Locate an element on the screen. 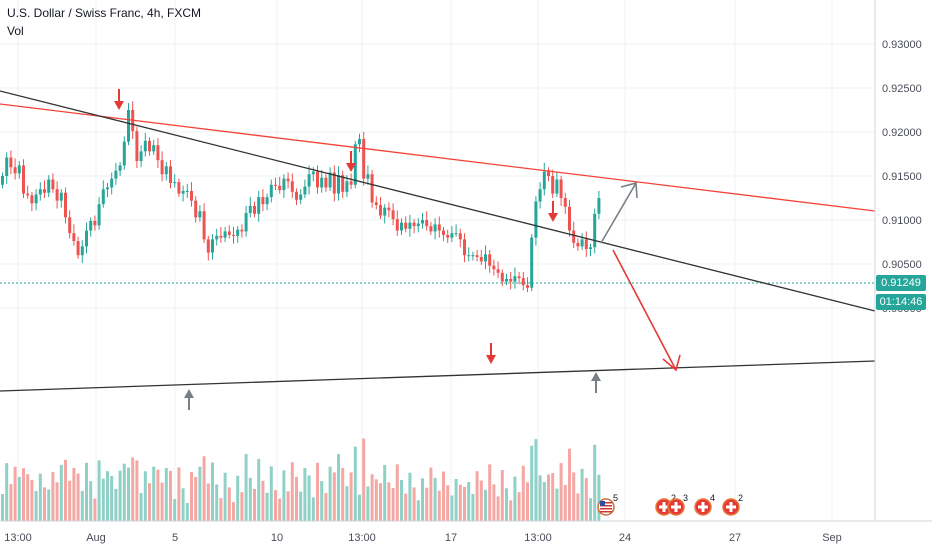 The width and height of the screenshot is (932, 555). breakout-up-arrow is located at coordinates (619, 212).